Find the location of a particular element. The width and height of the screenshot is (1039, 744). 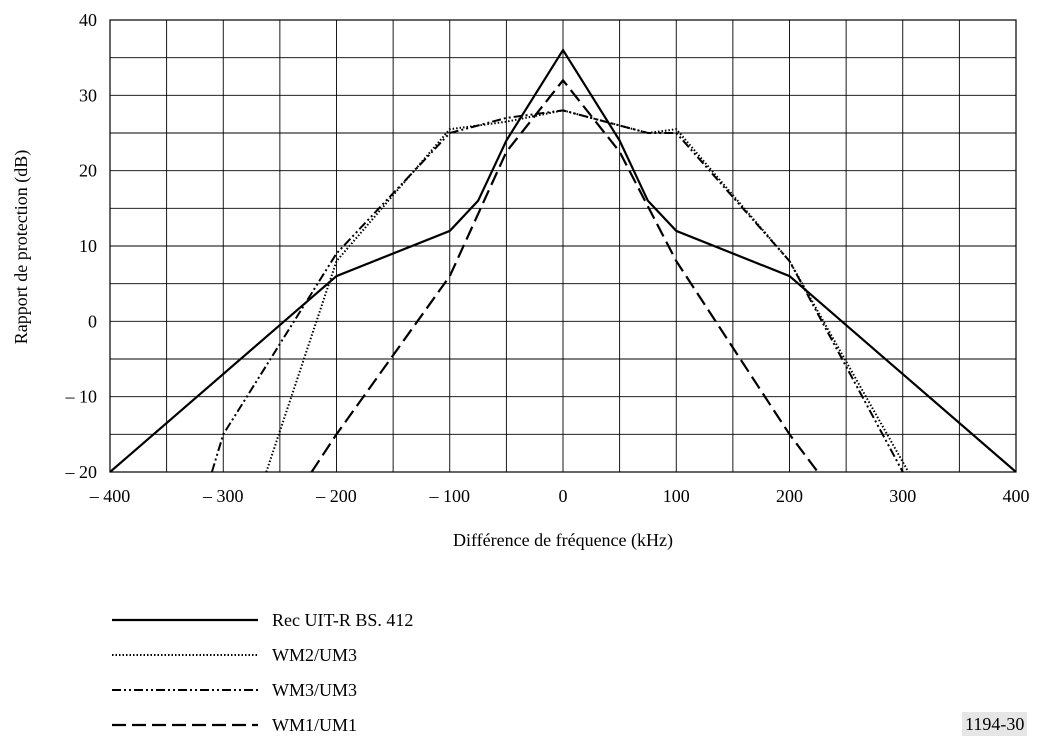

x-tick-label: – 100 is located at coordinates (450, 496).